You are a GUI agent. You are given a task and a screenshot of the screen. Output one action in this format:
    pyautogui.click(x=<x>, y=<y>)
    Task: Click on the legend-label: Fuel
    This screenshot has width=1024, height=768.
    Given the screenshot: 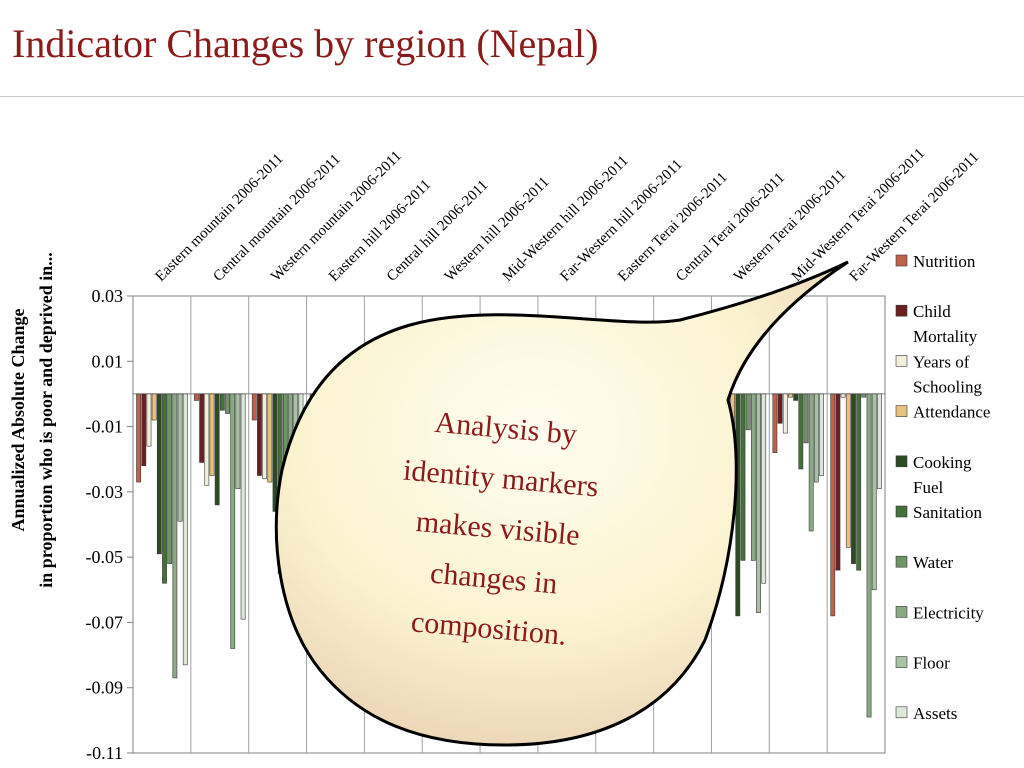 What is the action you would take?
    pyautogui.click(x=928, y=487)
    